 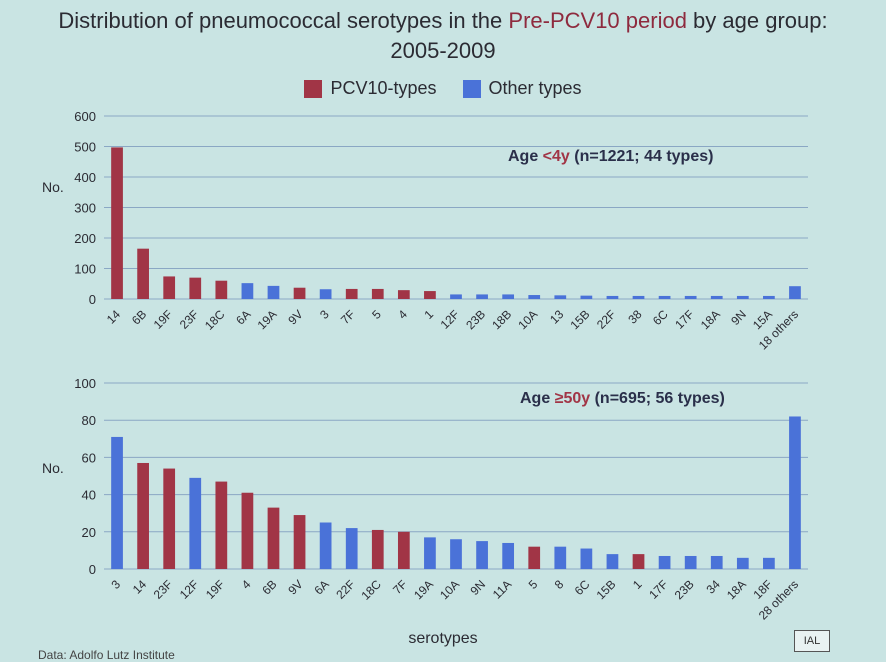 What do you see at coordinates (597, 20) in the screenshot?
I see `title-highlight: Pre-PCV10 period` at bounding box center [597, 20].